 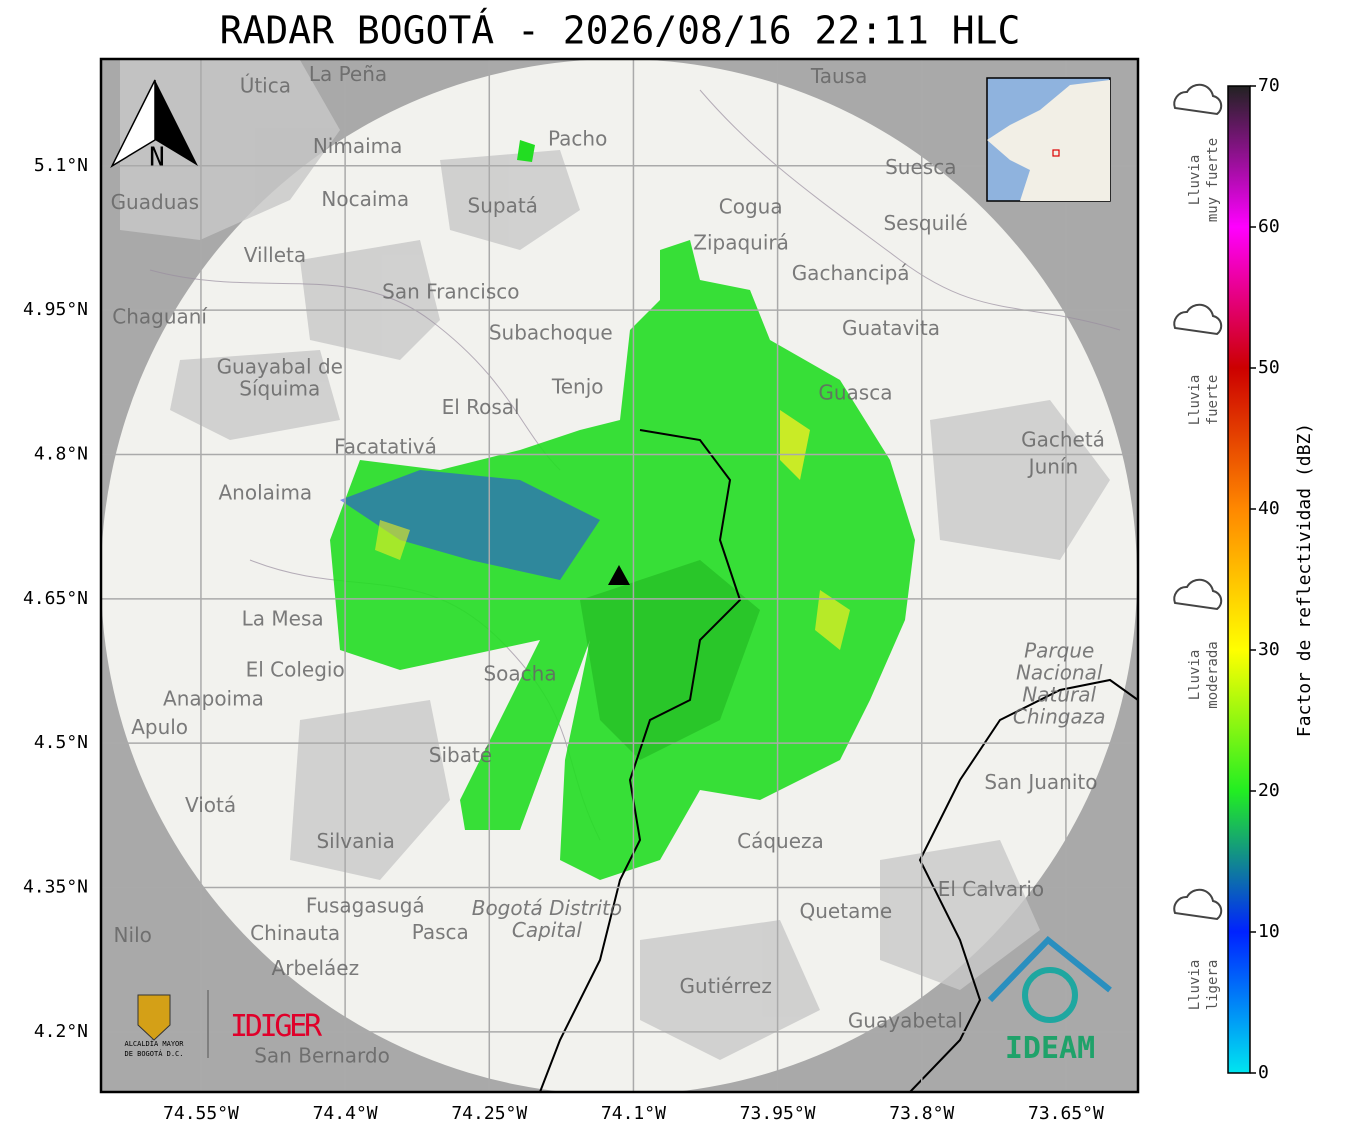 I want to click on place-label: Apulo, so click(x=159, y=727).